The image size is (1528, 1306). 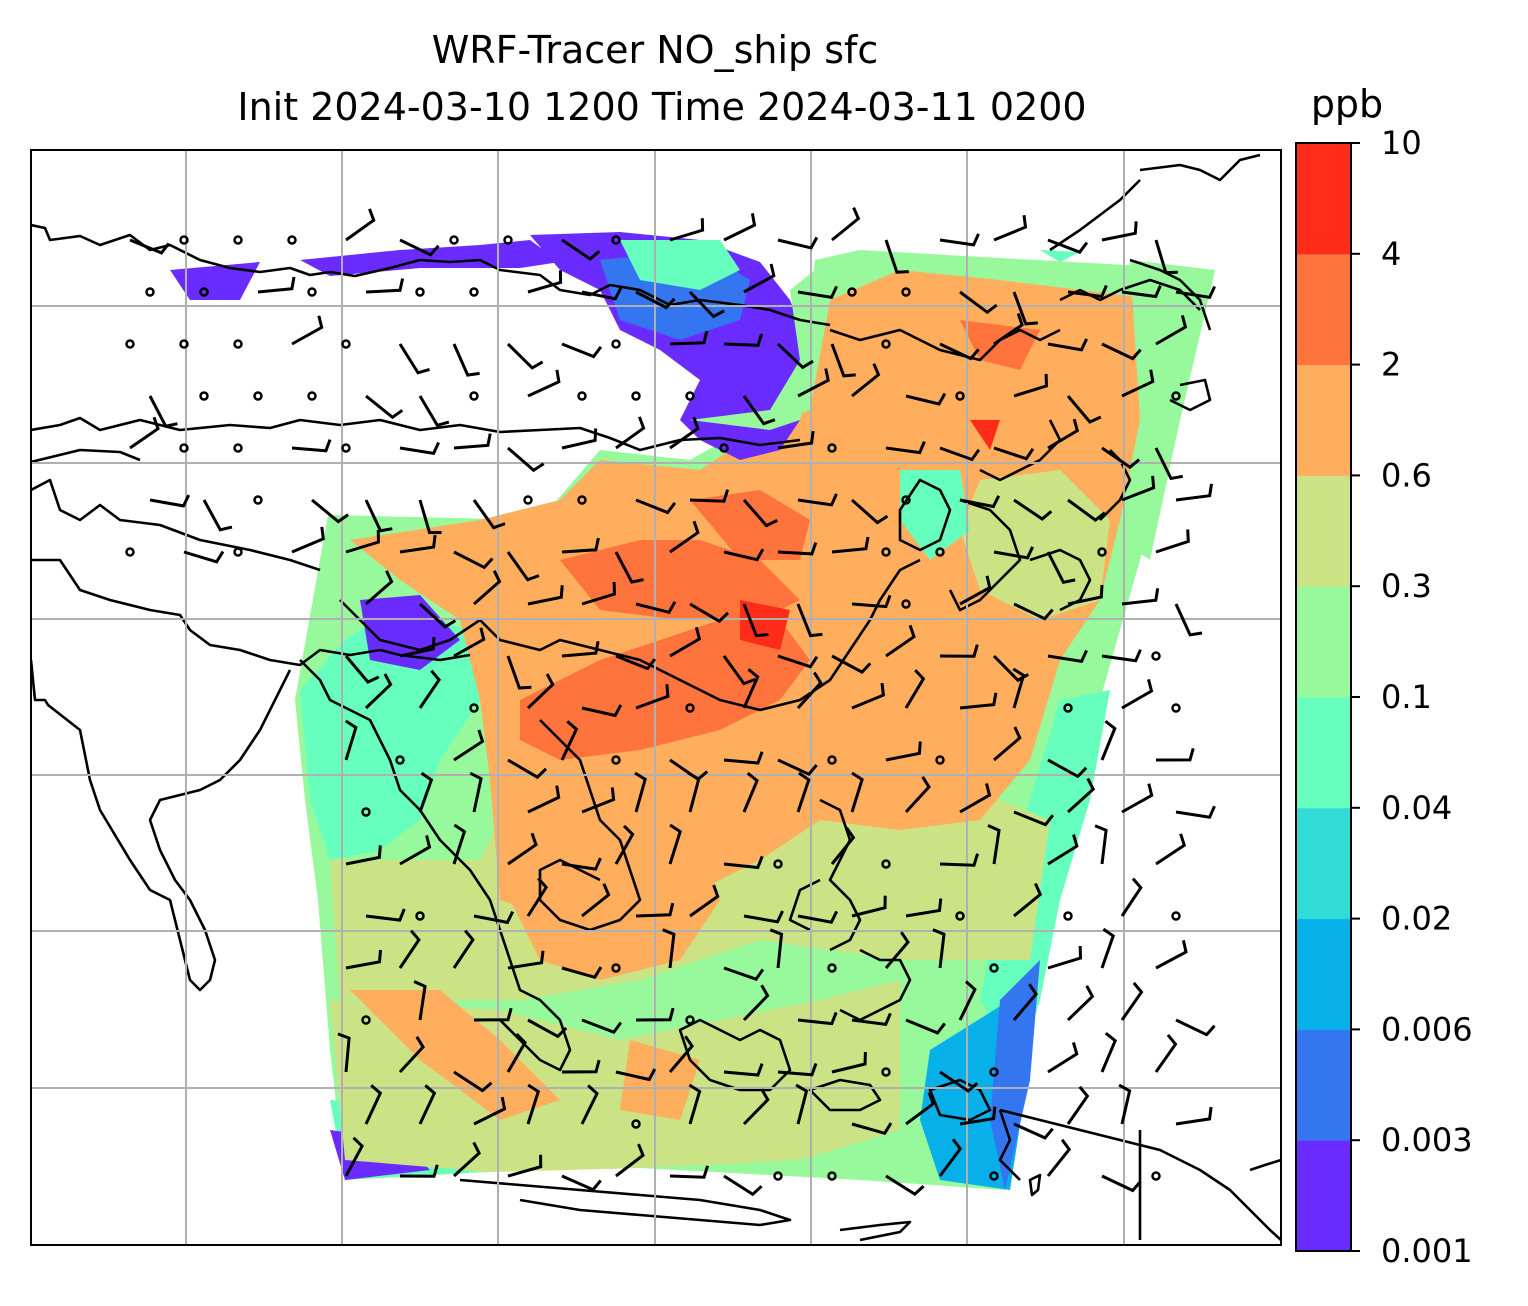 What do you see at coordinates (1412, 697) in the screenshot?
I see `colorbar-ticks: 0.001 0.003 0.006 0.02 0.04 0.1 0.3 0.6 2 4 10` at bounding box center [1412, 697].